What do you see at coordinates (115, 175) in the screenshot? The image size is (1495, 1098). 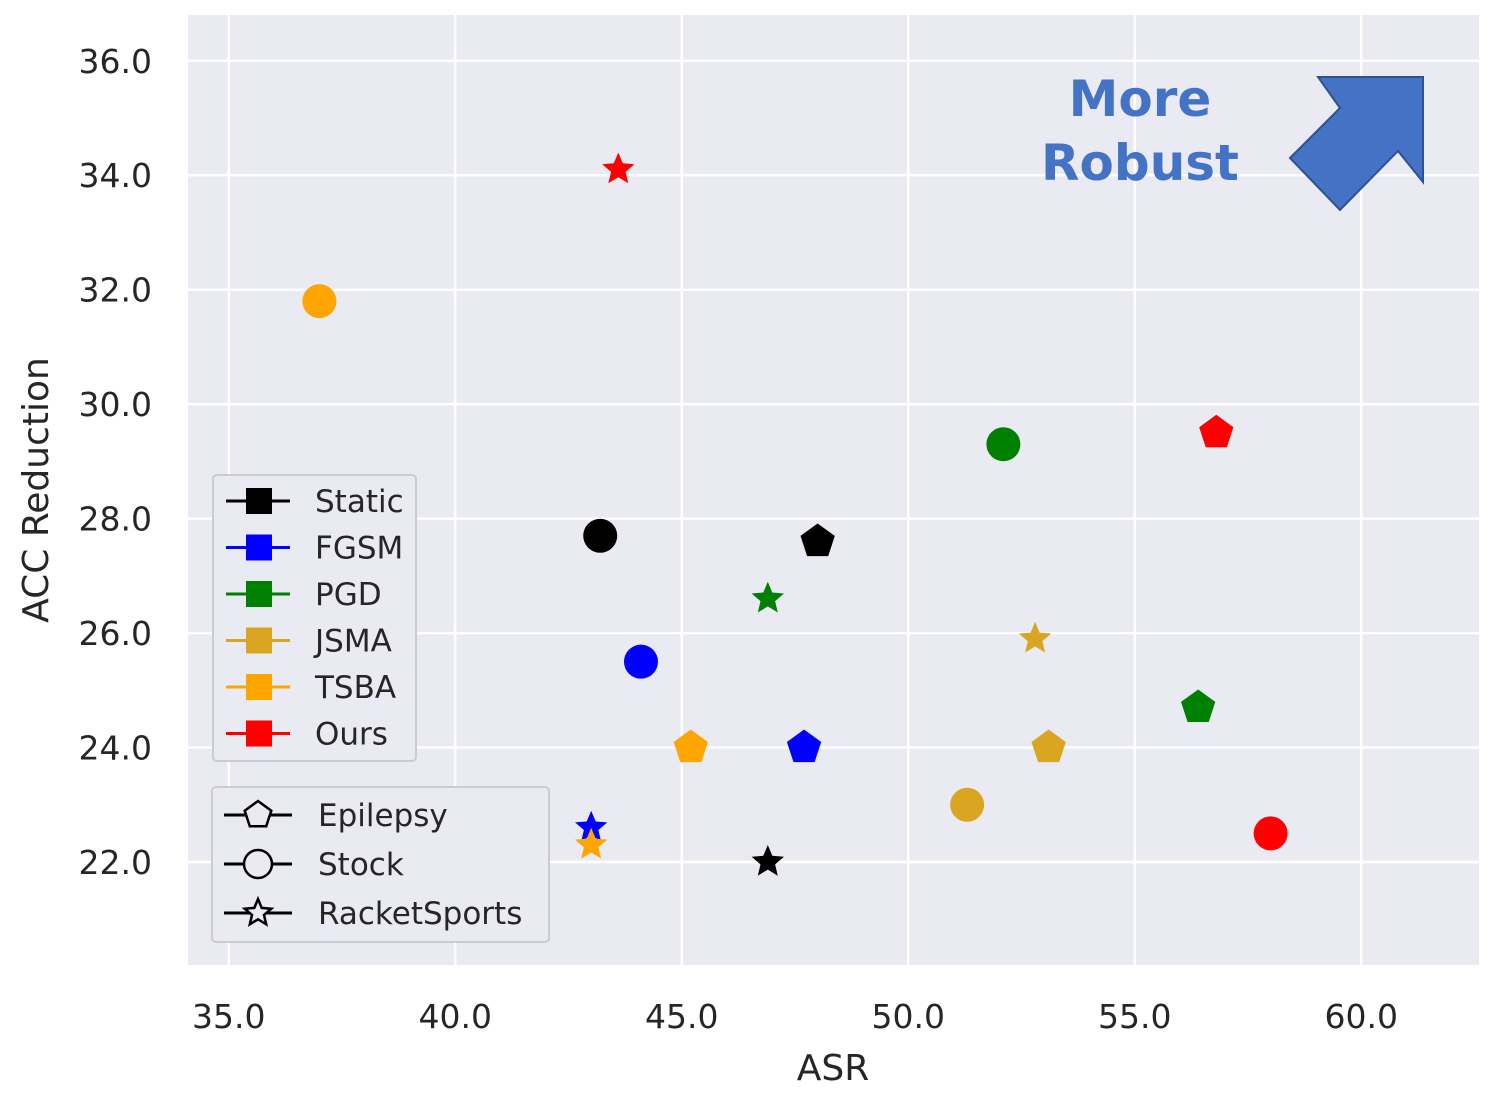 I see `y-tick-label: 34.0` at bounding box center [115, 175].